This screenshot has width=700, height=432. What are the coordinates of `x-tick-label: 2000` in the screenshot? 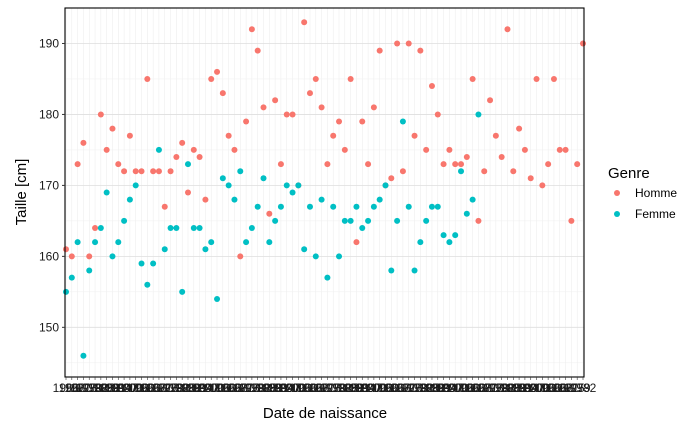 It's located at (374, 388).